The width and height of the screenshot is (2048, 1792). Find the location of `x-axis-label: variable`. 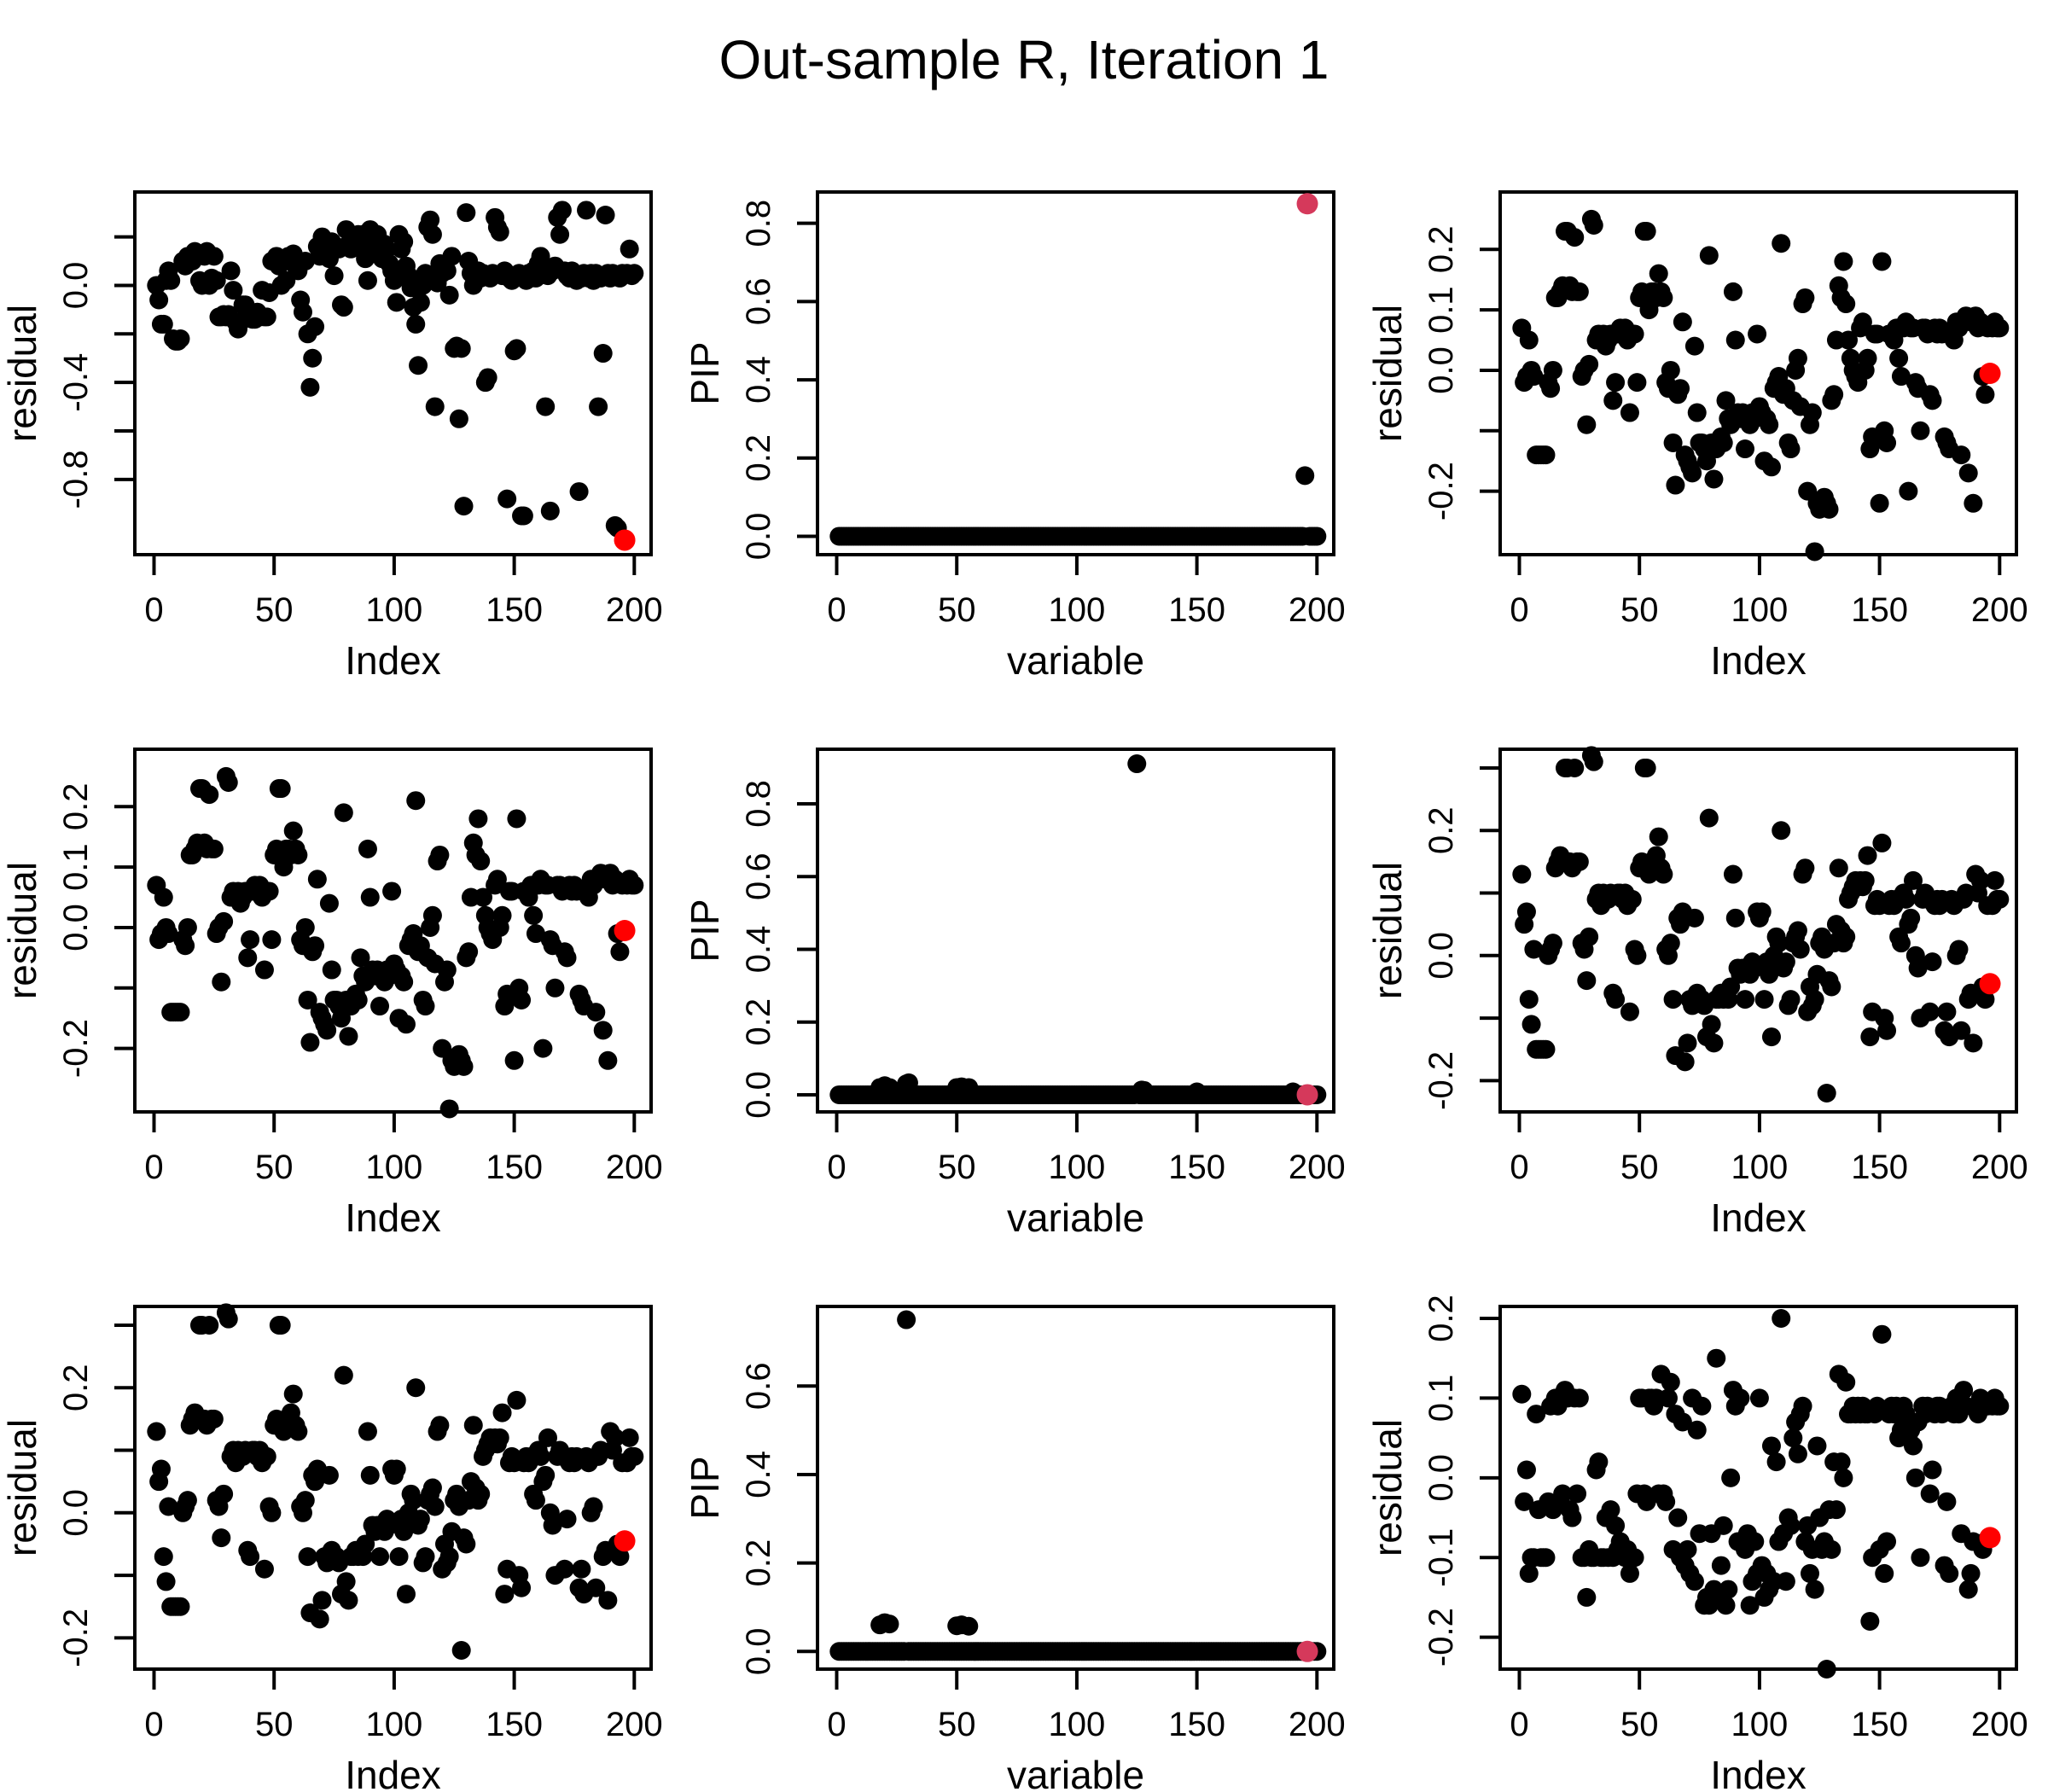

x-axis-label: variable is located at coordinates (1075, 1772).